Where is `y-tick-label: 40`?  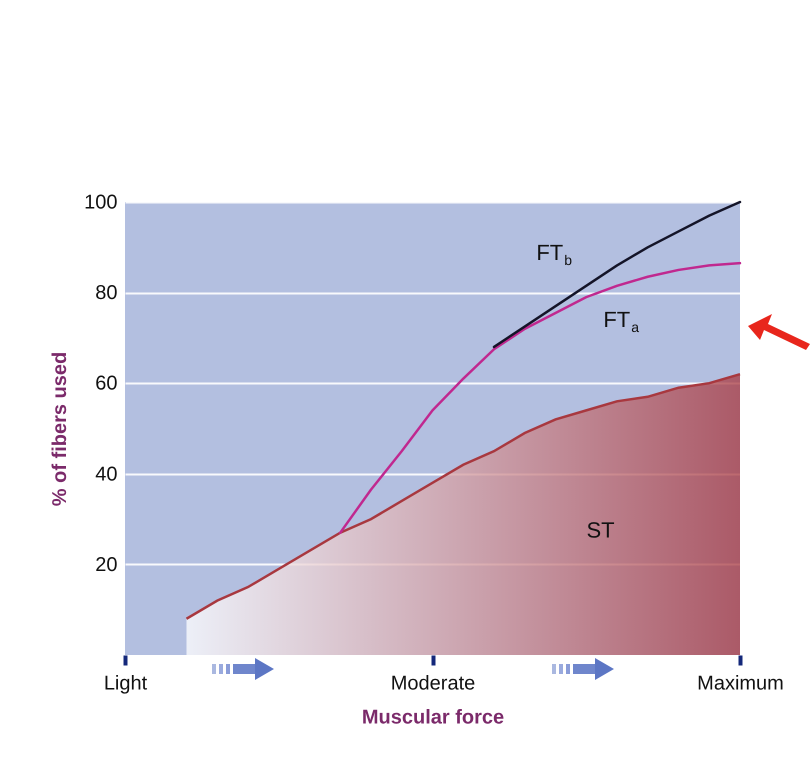
y-tick-label: 40 is located at coordinates (106, 474).